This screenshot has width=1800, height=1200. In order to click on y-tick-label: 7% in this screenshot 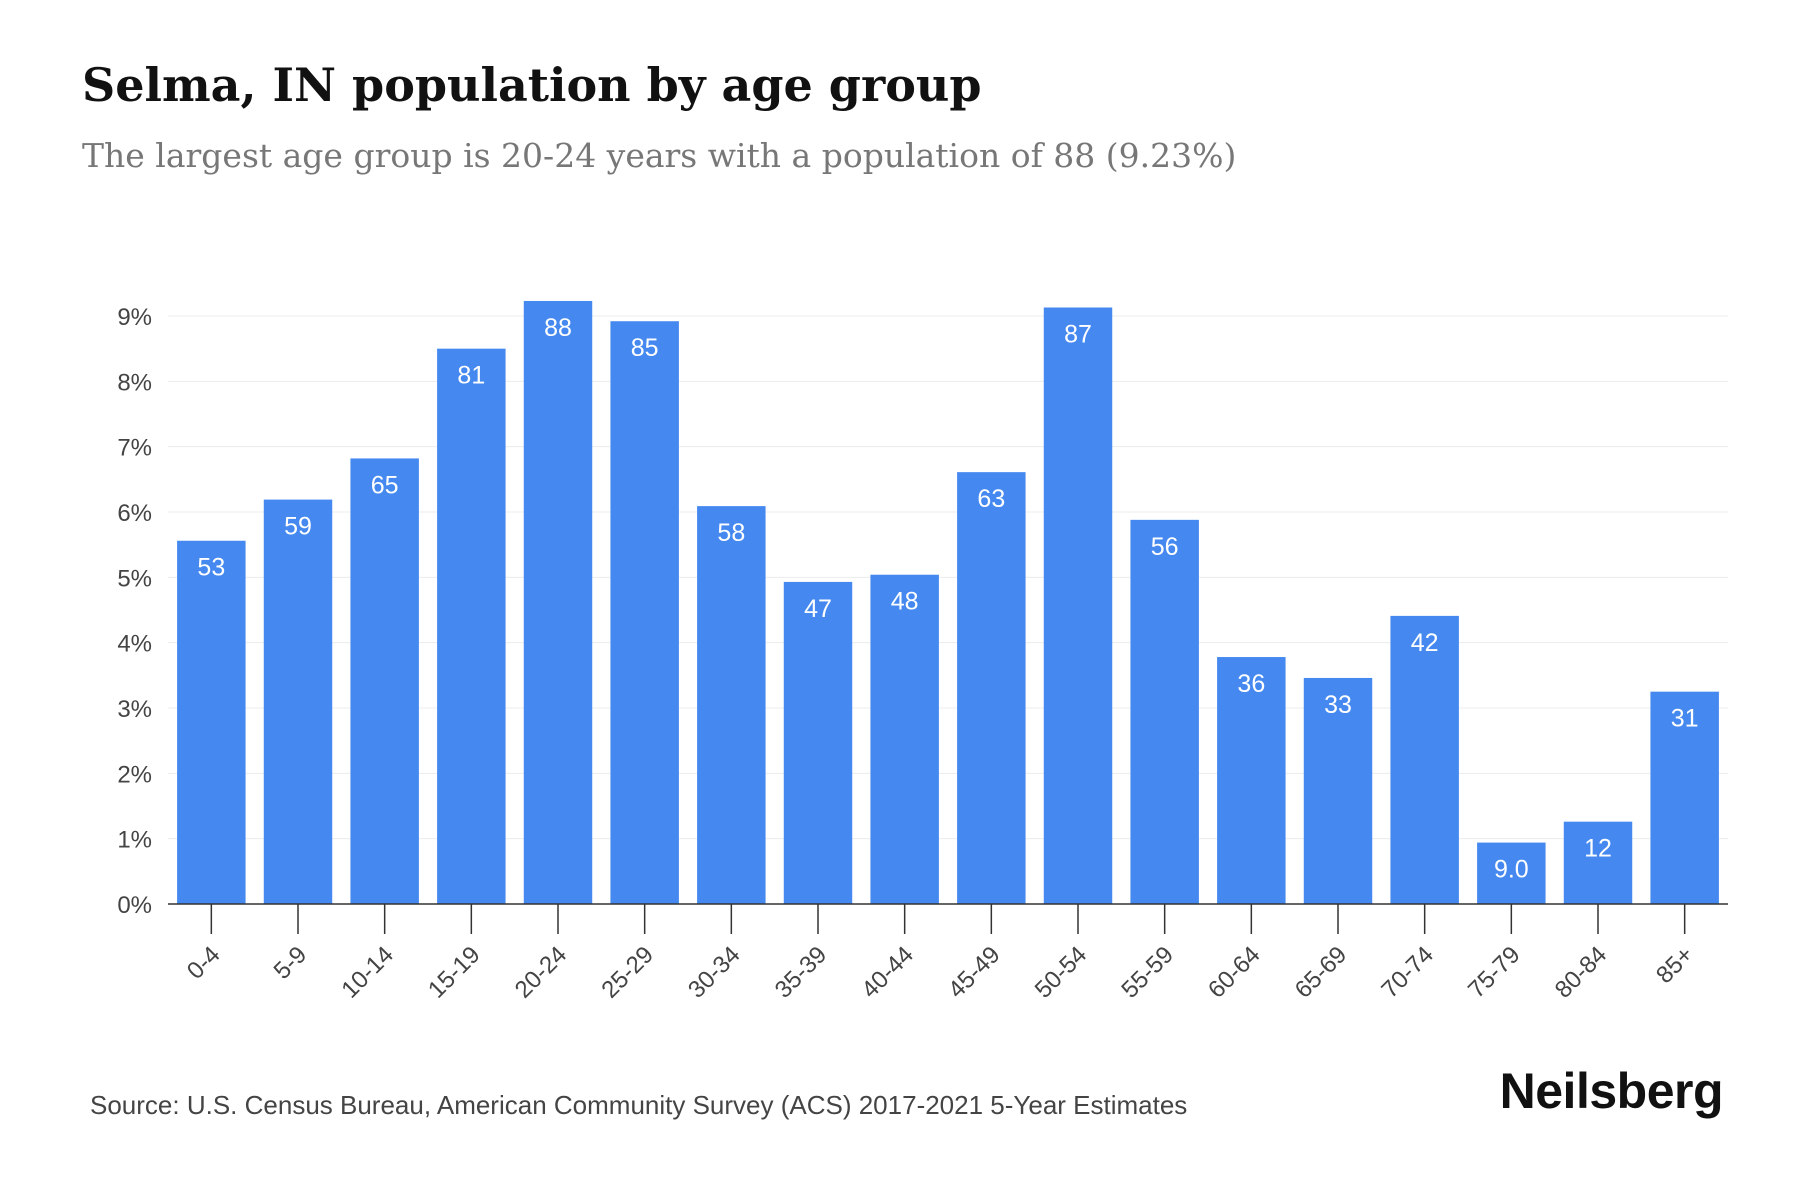, I will do `click(134, 448)`.